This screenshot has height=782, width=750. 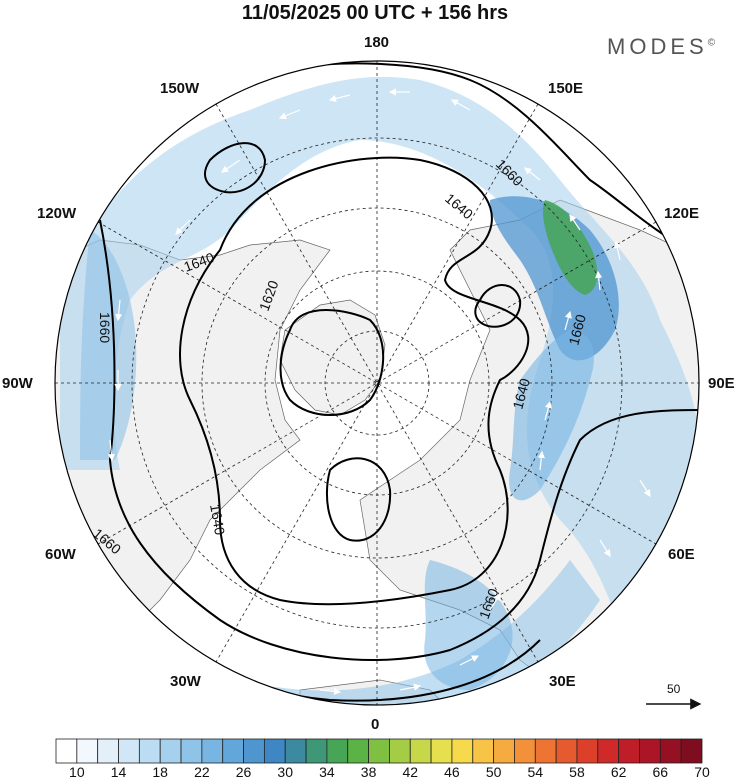 What do you see at coordinates (180, 88) in the screenshot?
I see `lon-label-150w: 150W` at bounding box center [180, 88].